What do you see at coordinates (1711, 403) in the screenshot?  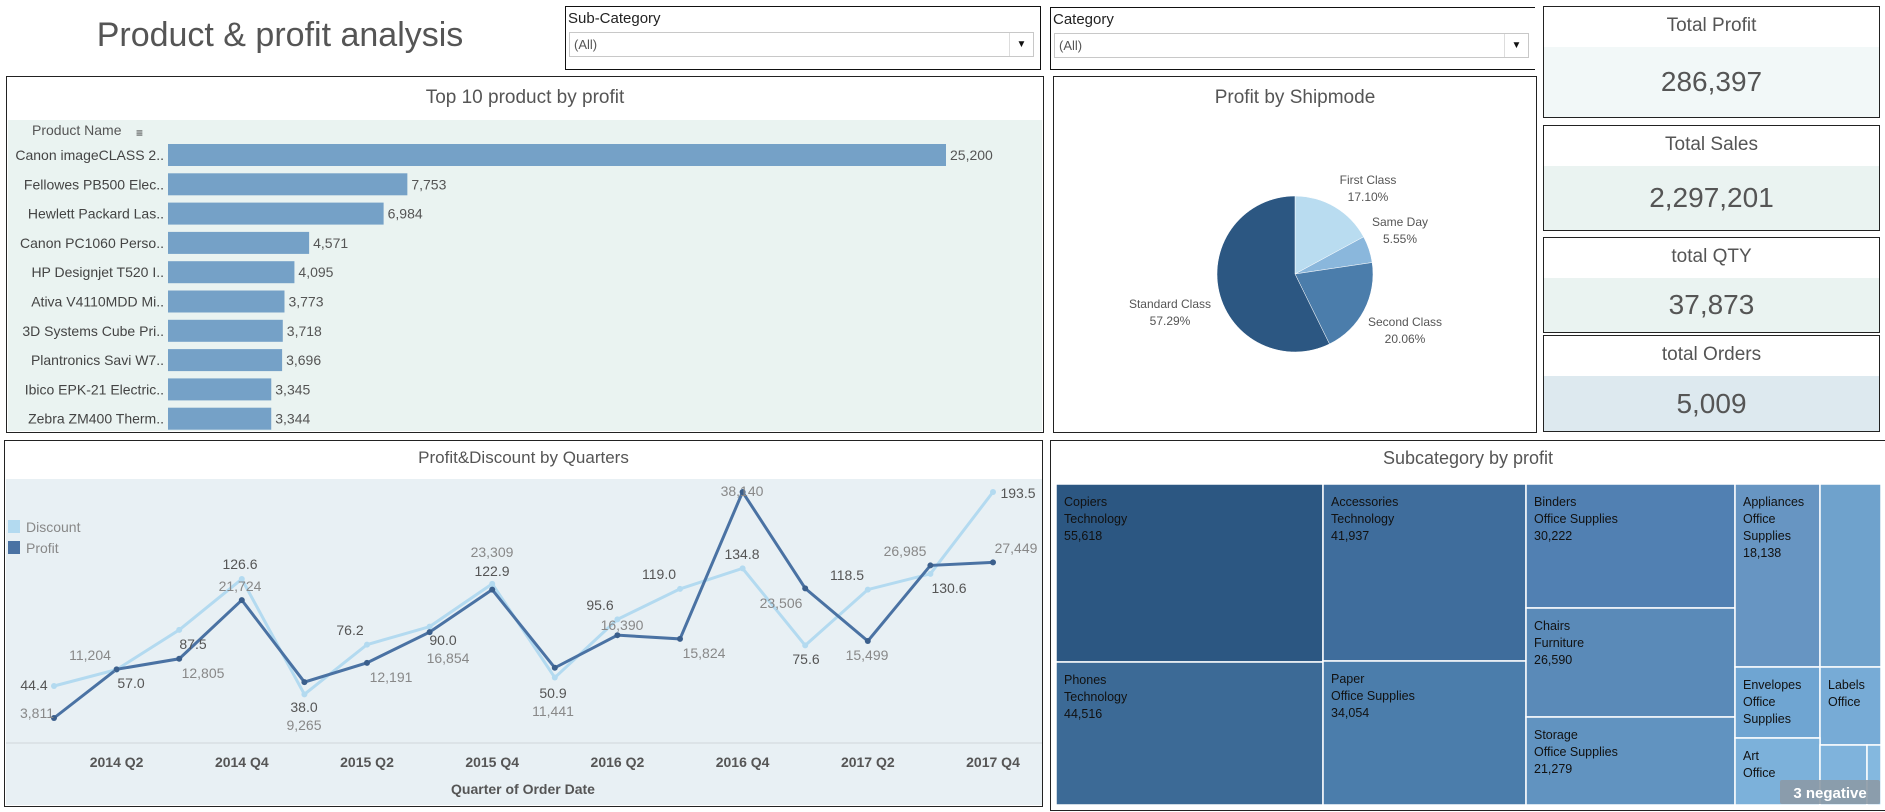 I see `kpi-value: 5,009` at bounding box center [1711, 403].